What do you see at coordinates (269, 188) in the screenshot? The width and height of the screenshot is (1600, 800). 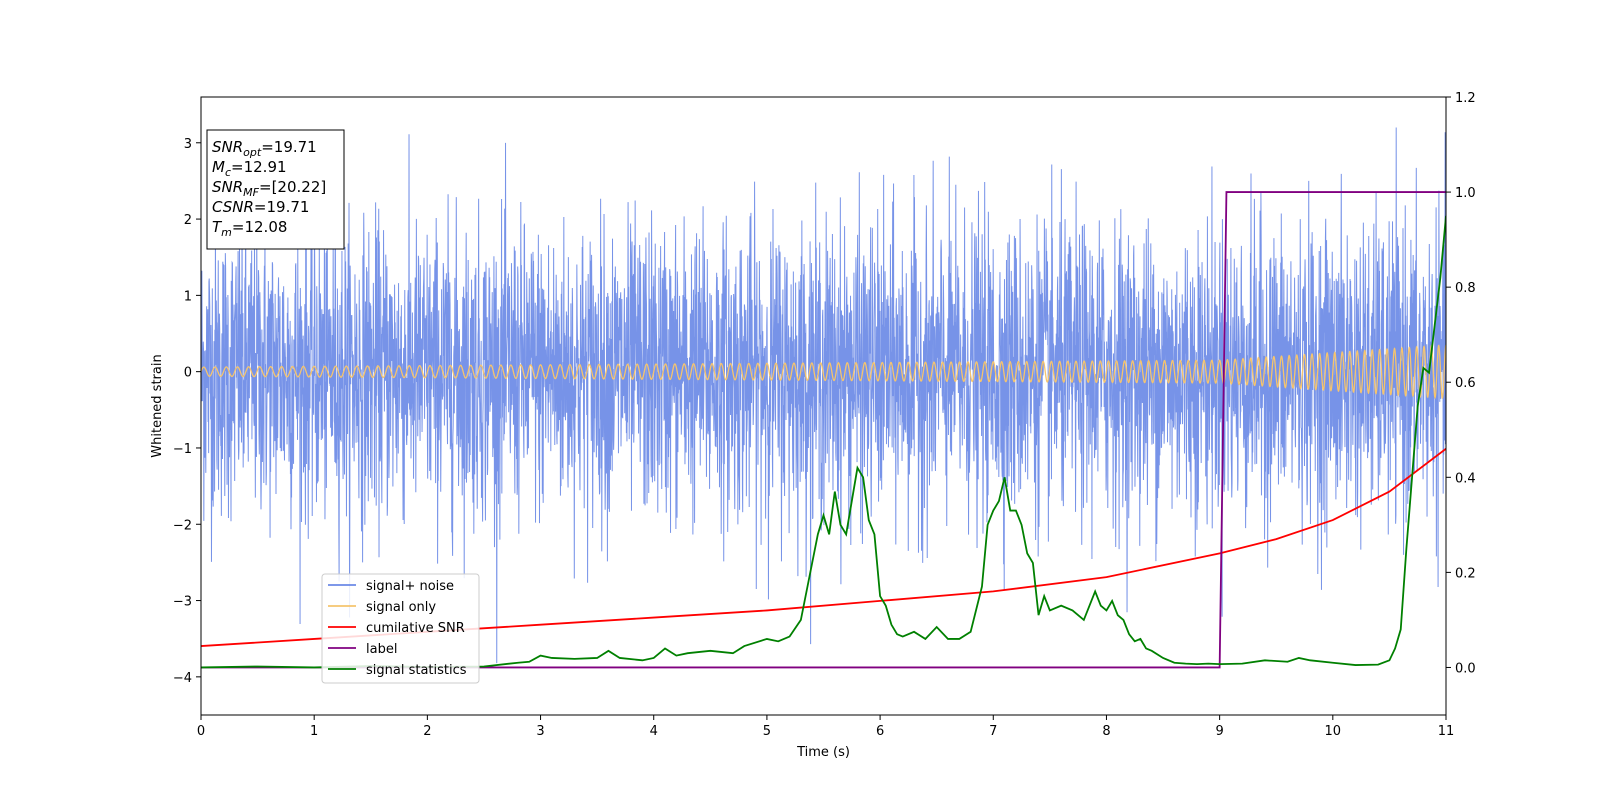 I see `info-line: SNRMF=[20.22]` at bounding box center [269, 188].